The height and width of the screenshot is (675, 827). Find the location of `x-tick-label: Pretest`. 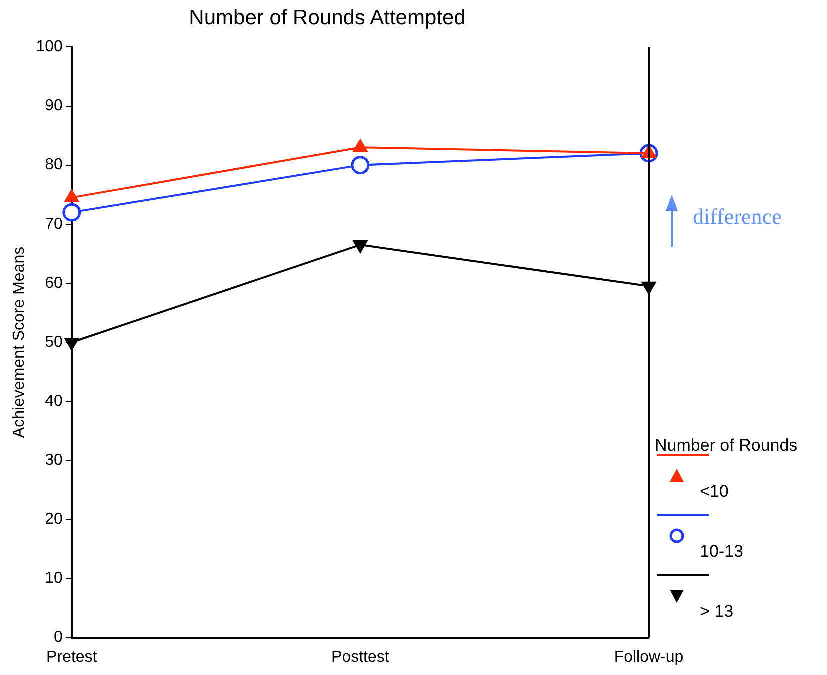

x-tick-label: Pretest is located at coordinates (72, 657).